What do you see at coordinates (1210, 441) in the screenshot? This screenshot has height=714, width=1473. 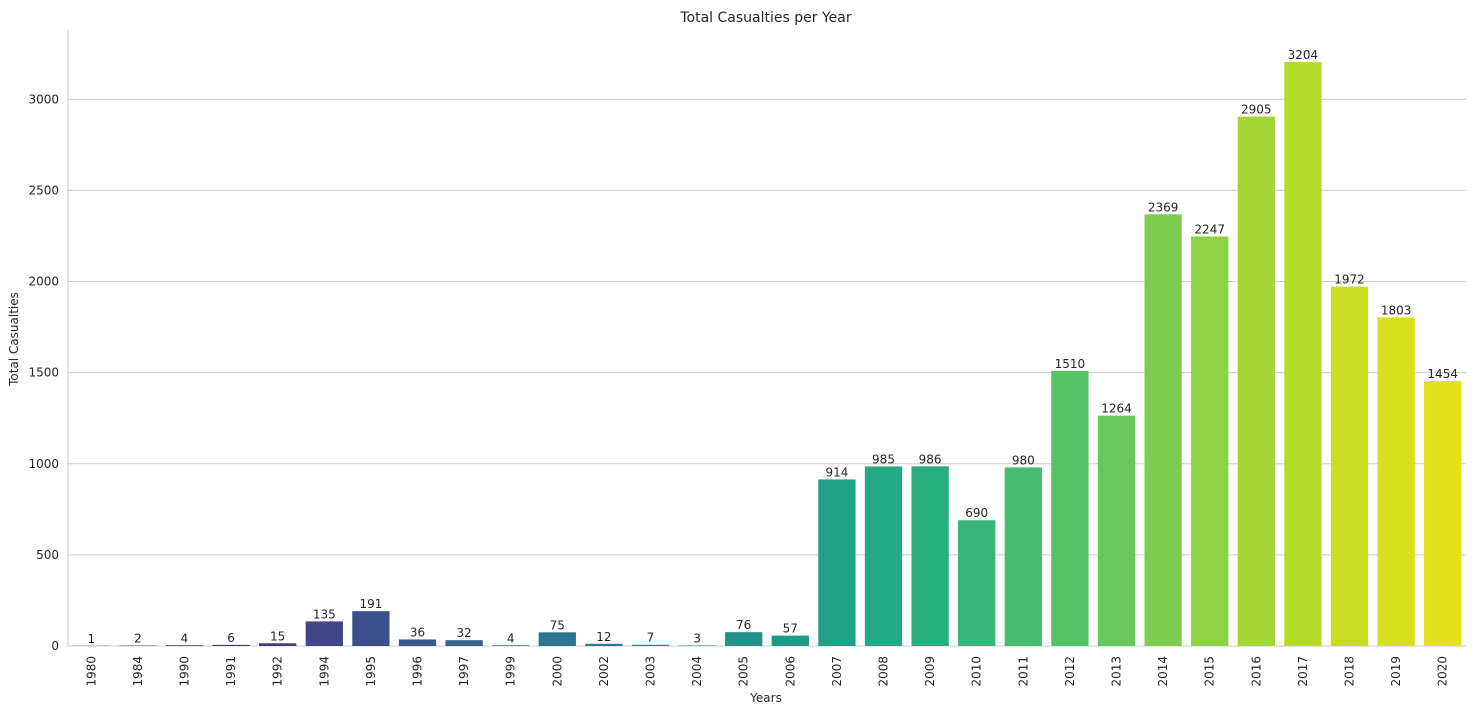 I see `bar-2015` at bounding box center [1210, 441].